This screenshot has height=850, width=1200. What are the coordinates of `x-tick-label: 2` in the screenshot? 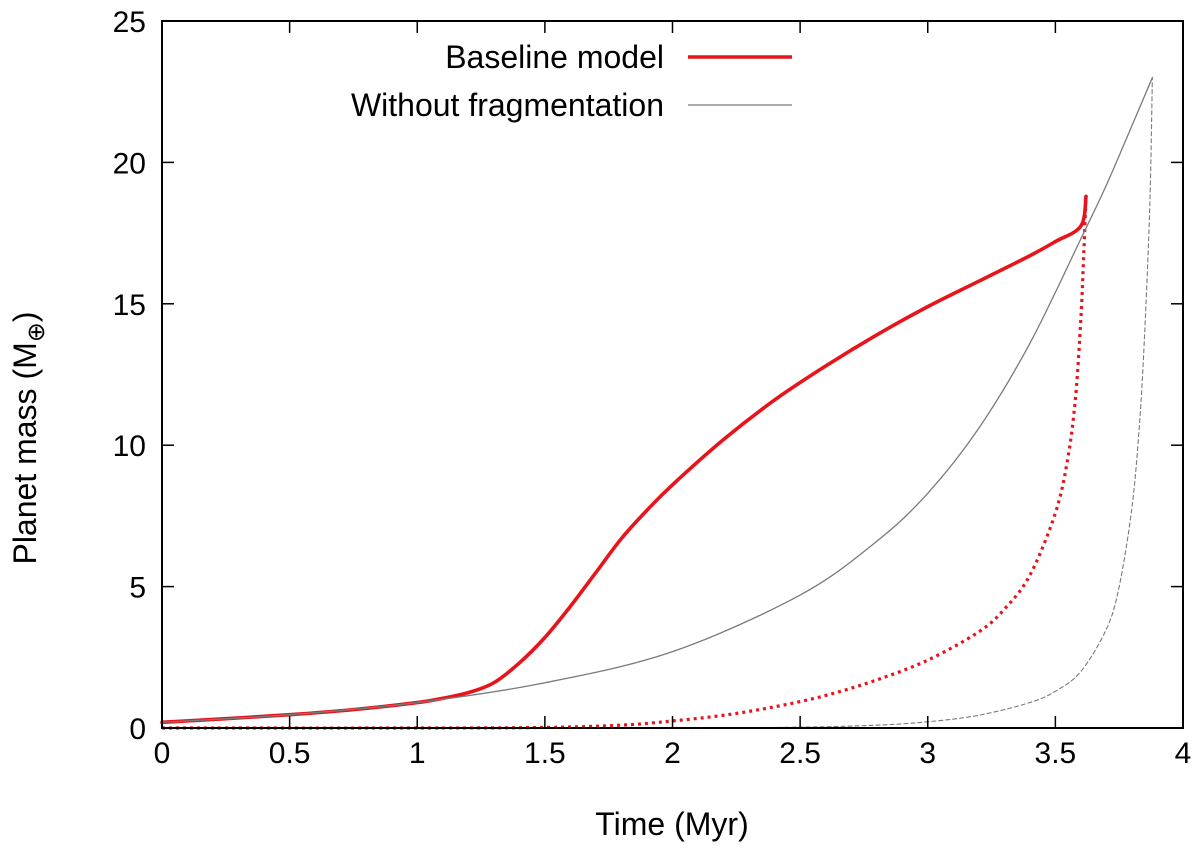 It's located at (672, 753).